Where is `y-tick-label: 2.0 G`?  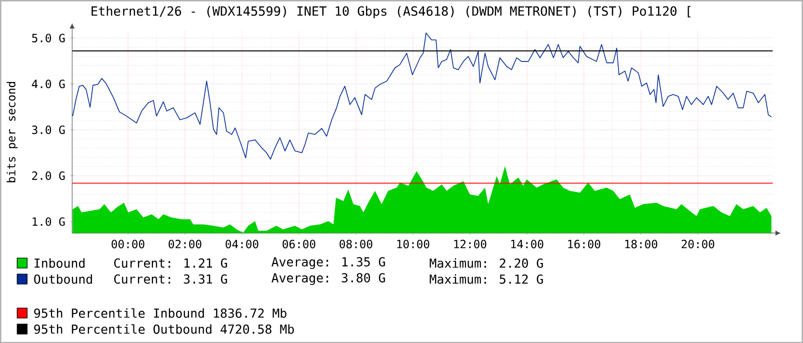 y-tick-label: 2.0 G is located at coordinates (48, 175).